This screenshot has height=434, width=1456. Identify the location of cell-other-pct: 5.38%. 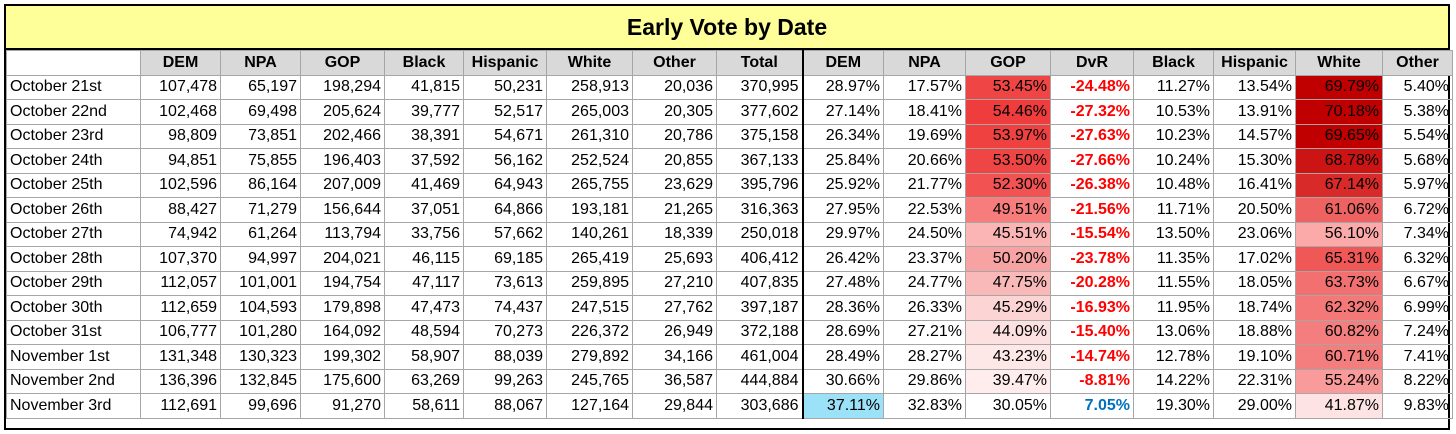
(1417, 112).